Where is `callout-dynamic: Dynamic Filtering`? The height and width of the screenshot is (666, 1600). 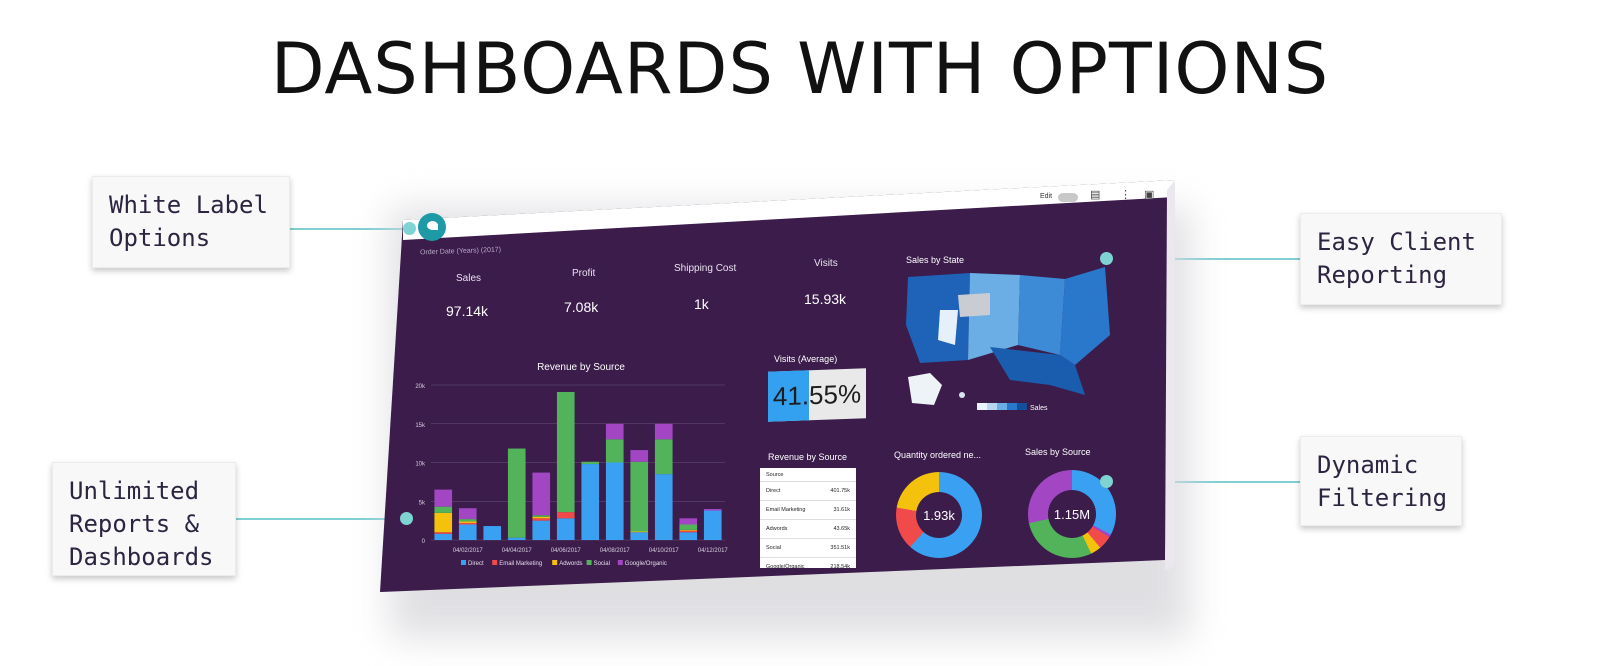 callout-dynamic: Dynamic Filtering is located at coordinates (1381, 481).